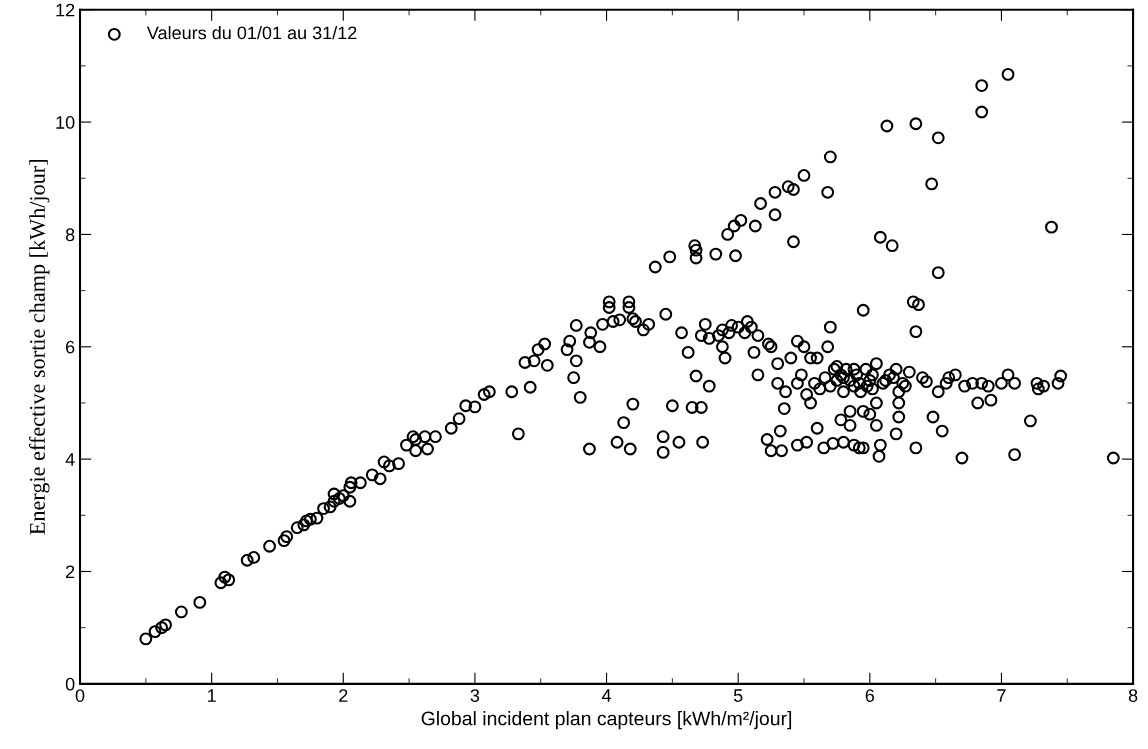  I want to click on y-tick-label: 10, so click(65, 122).